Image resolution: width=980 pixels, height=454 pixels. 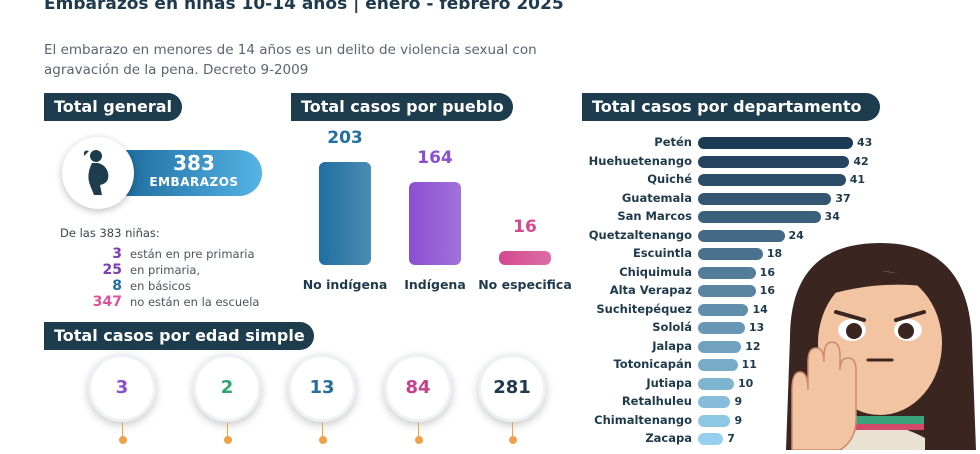 I want to click on dept-label: Petén, so click(x=673, y=142).